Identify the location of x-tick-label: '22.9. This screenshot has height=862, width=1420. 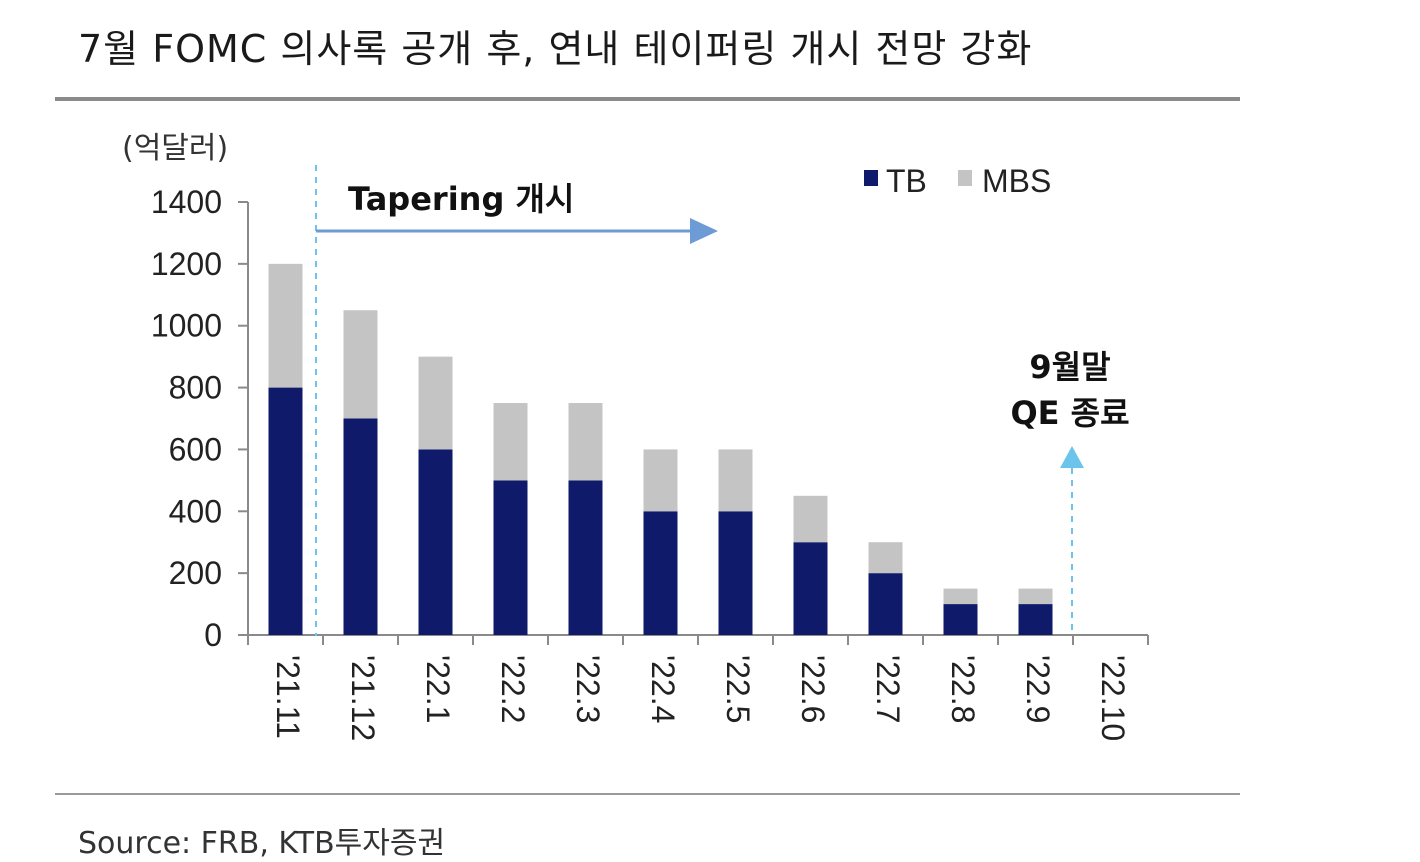
(1038, 689).